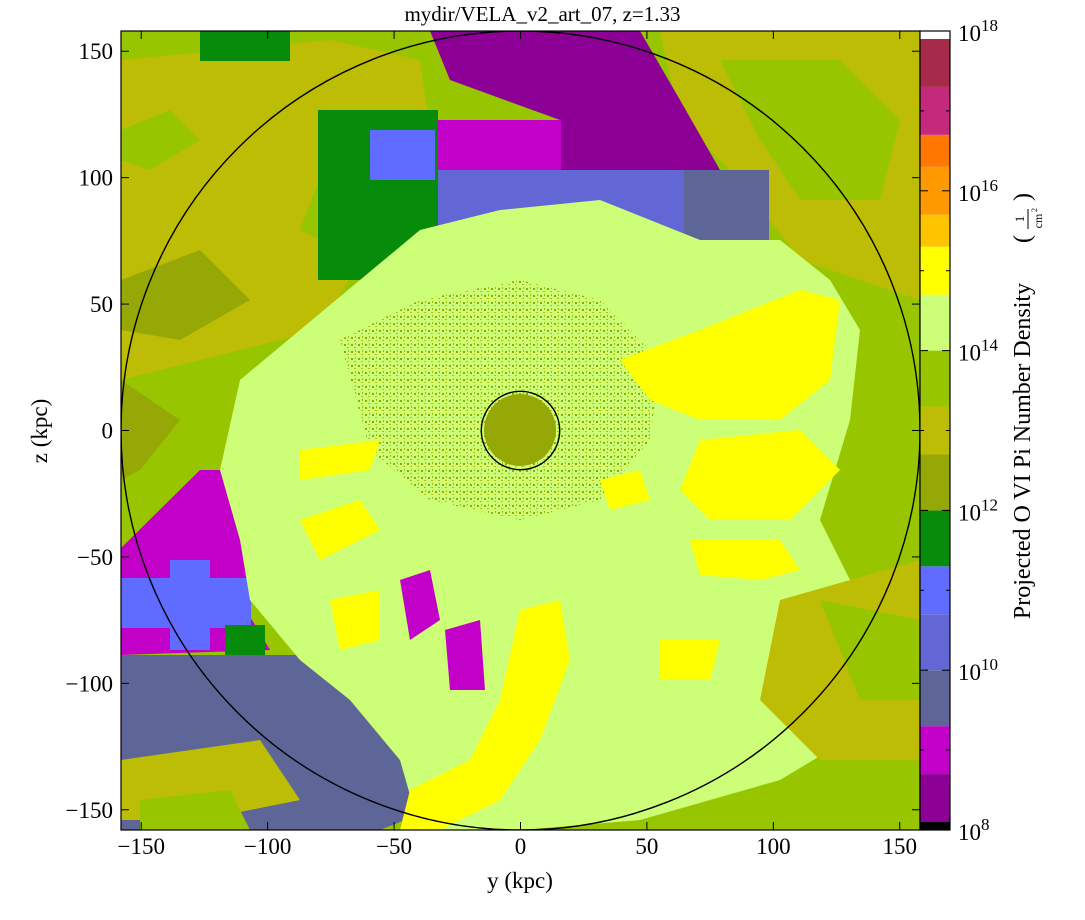  I want to click on colorbar-label: Projected O VI Pi Number Density, so click(1023, 451).